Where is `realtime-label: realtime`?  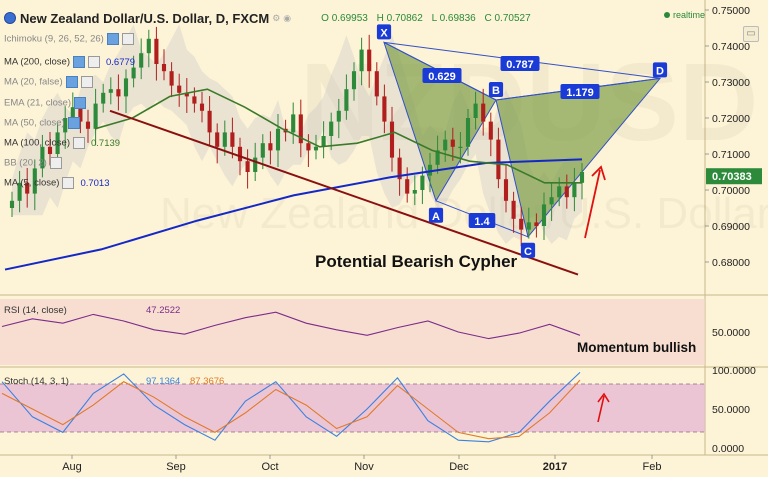
realtime-label: realtime is located at coordinates (689, 15).